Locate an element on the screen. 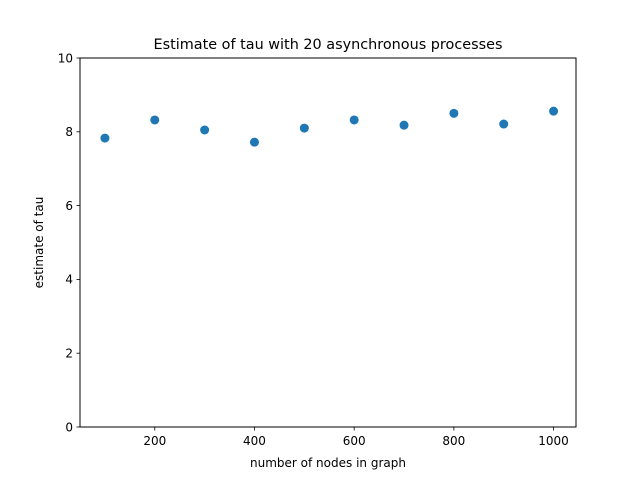 Image resolution: width=640 pixels, height=480 pixels. x-tick-label: 200 is located at coordinates (154, 441).